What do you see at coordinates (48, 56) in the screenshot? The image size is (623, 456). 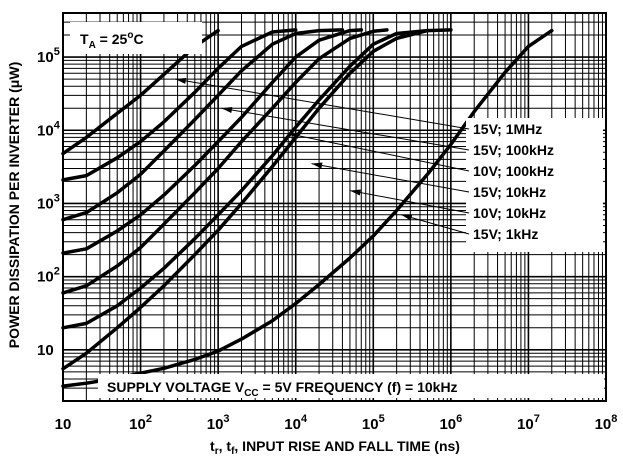 I see `y-tick-label: 10⁵` at bounding box center [48, 56].